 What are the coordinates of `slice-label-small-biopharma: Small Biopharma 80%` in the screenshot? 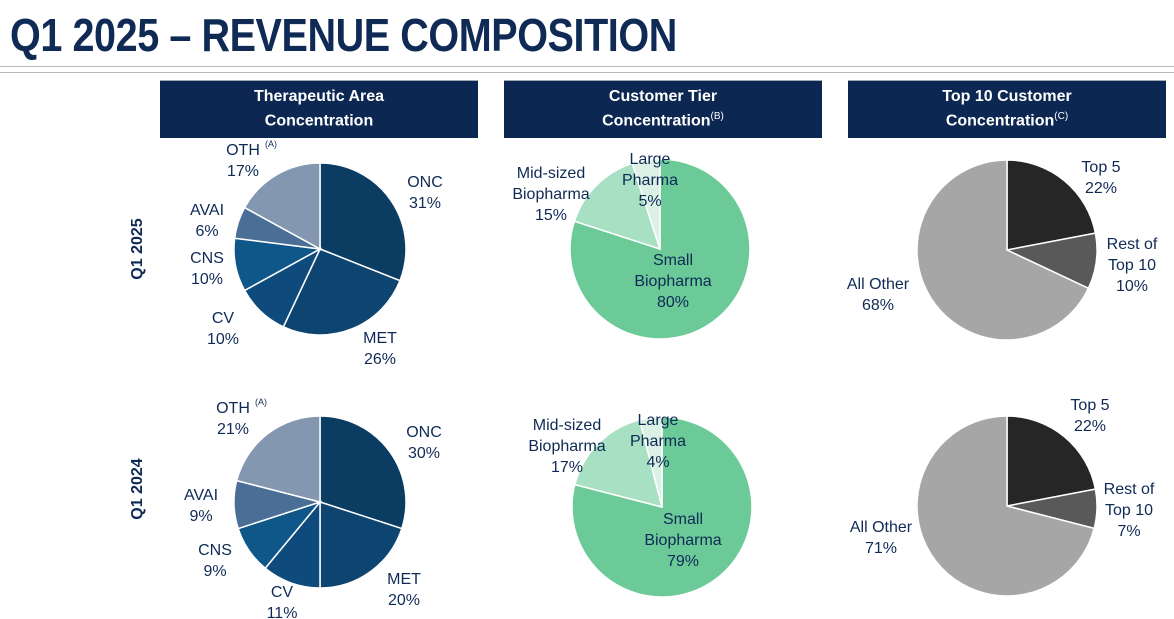 It's located at (672, 281).